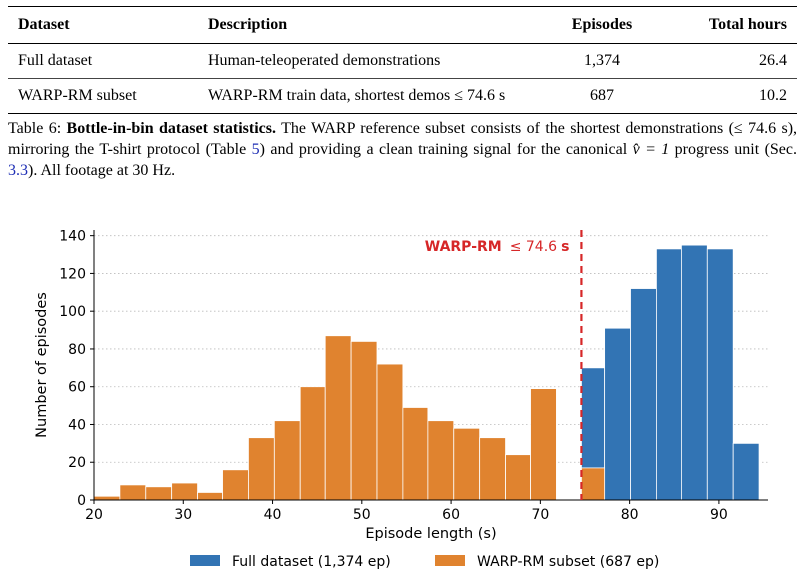 The width and height of the screenshot is (806, 574). Describe the element at coordinates (773, 95) in the screenshot. I see `cell-hours: 10.2` at that location.